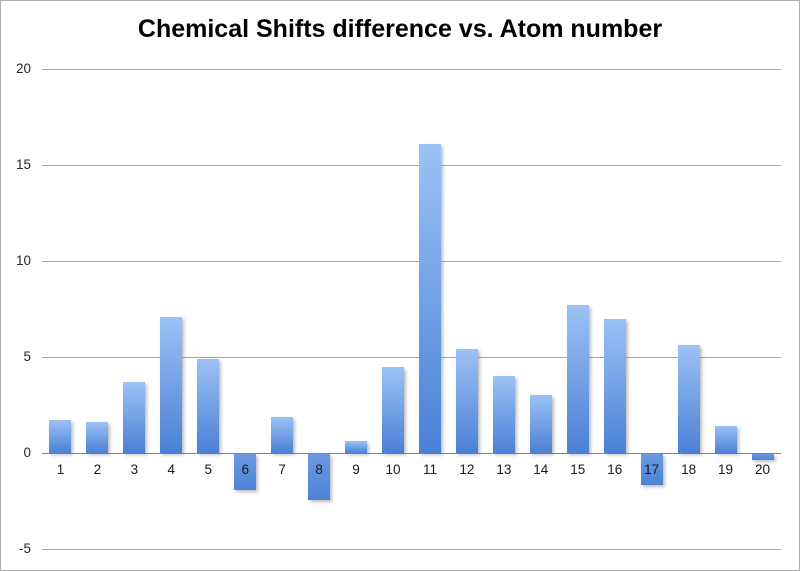 This screenshot has height=571, width=800. Describe the element at coordinates (411, 453) in the screenshot. I see `zero-axis-line` at that location.